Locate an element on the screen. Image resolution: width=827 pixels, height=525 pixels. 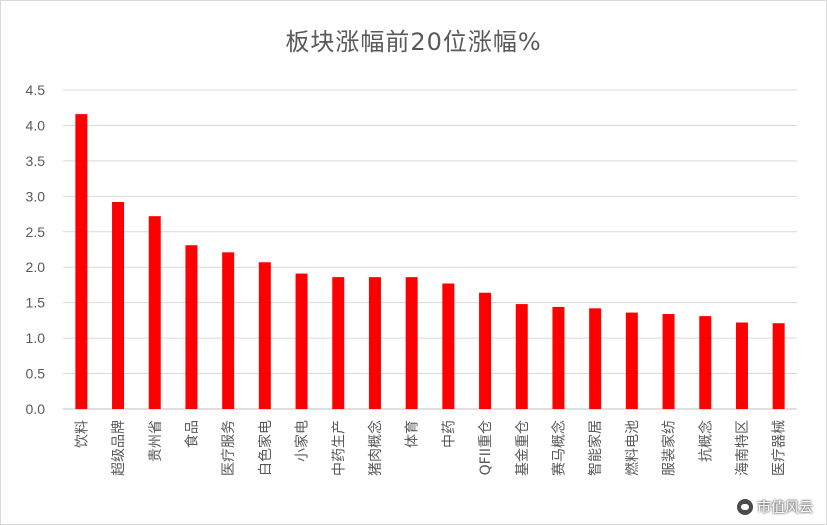
y-tick-label: 1.0 is located at coordinates (36, 338).